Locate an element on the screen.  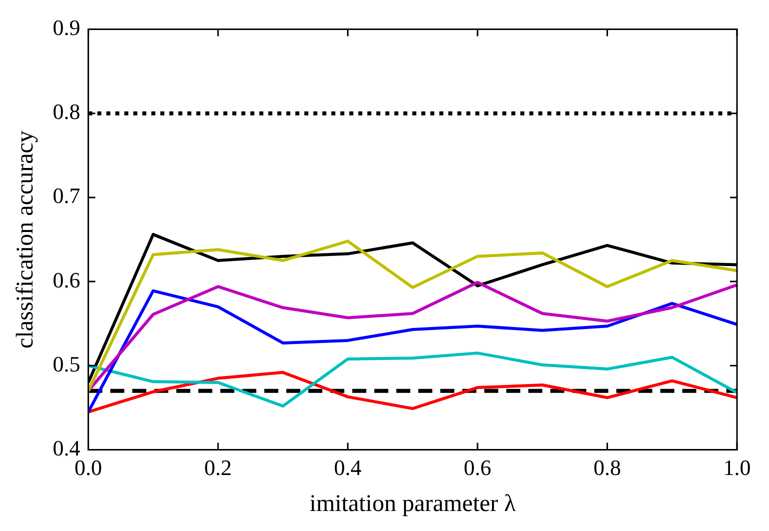
x-tick-label: 0.4 is located at coordinates (348, 467).